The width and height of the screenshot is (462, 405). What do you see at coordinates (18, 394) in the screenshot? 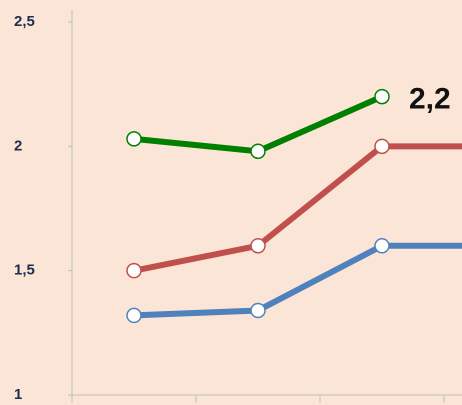
I see `y-tick-label: 1` at bounding box center [18, 394].